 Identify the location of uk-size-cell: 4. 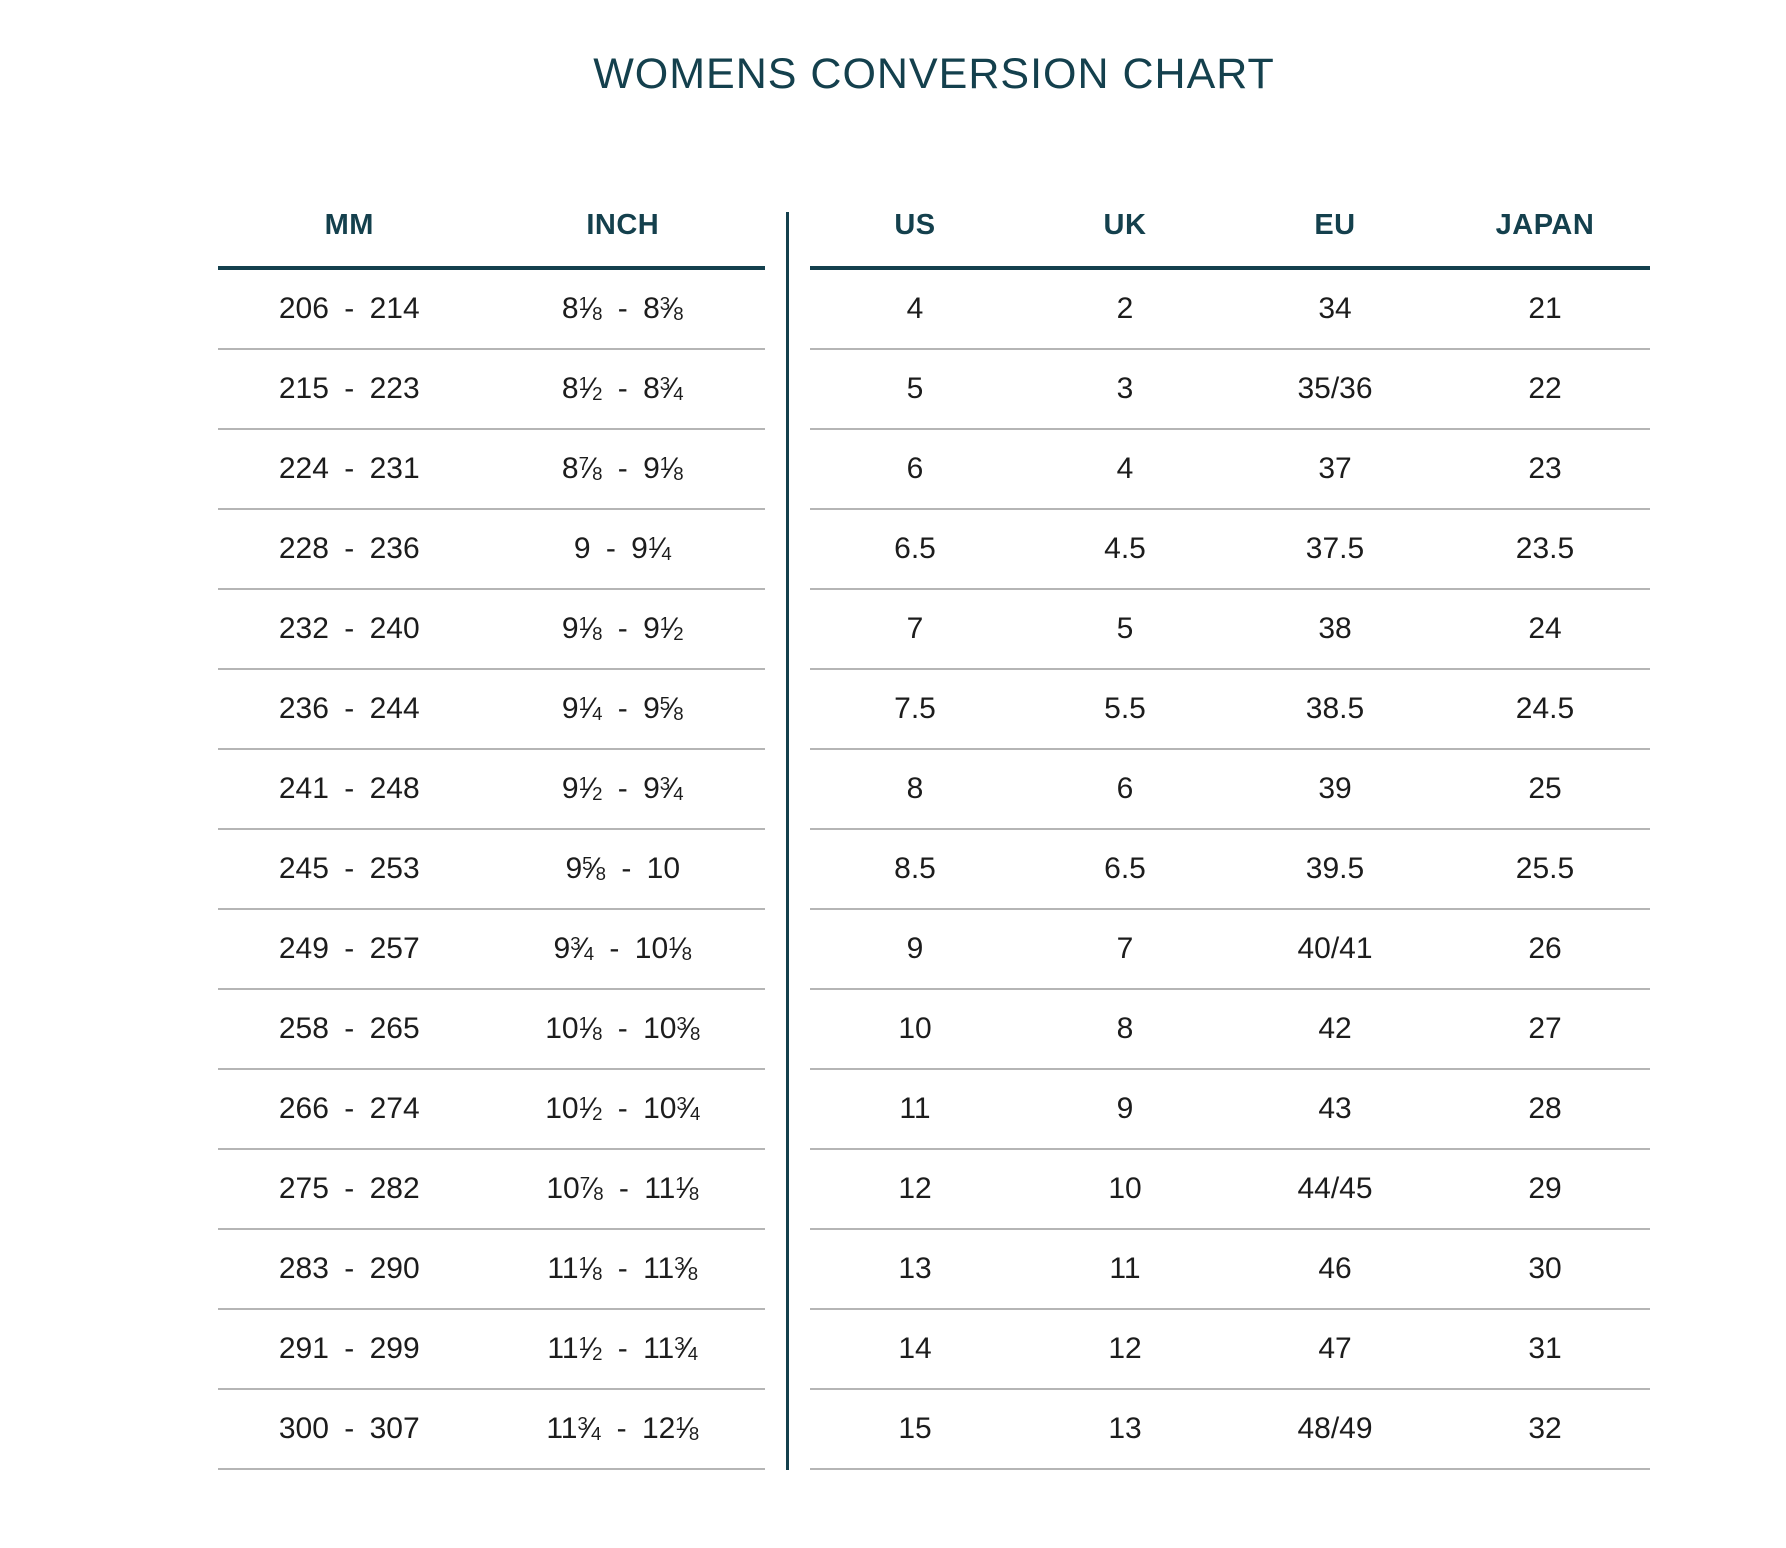
(1125, 468).